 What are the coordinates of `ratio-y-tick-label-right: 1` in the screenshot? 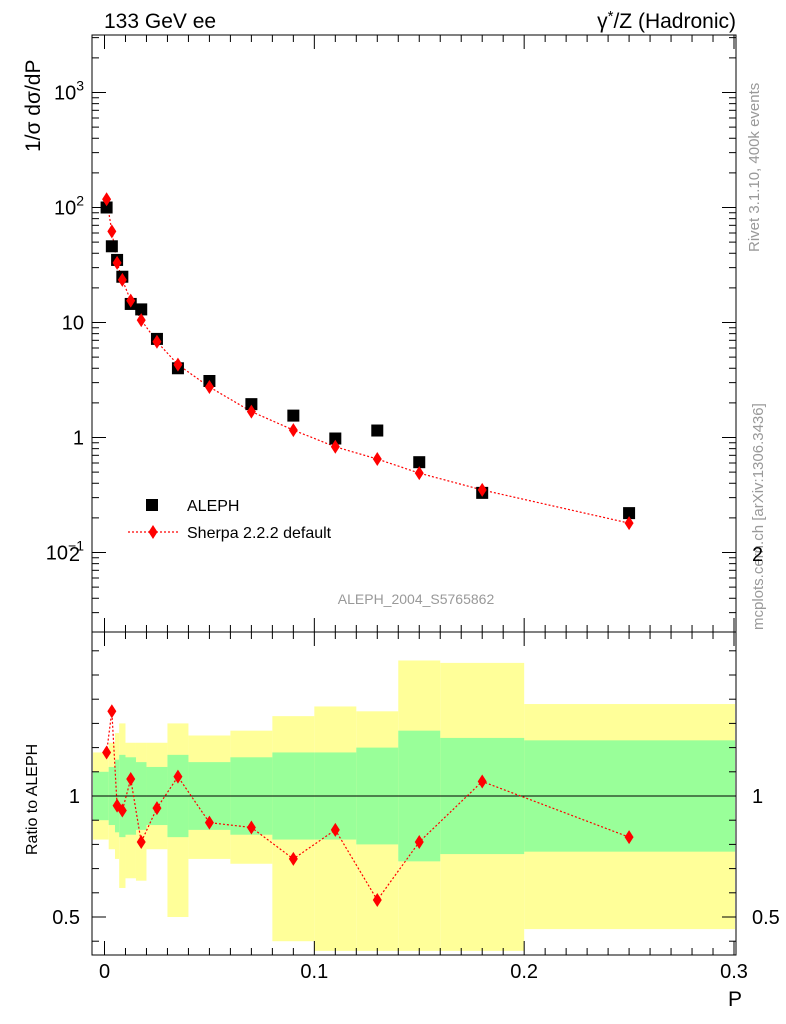 It's located at (757, 797).